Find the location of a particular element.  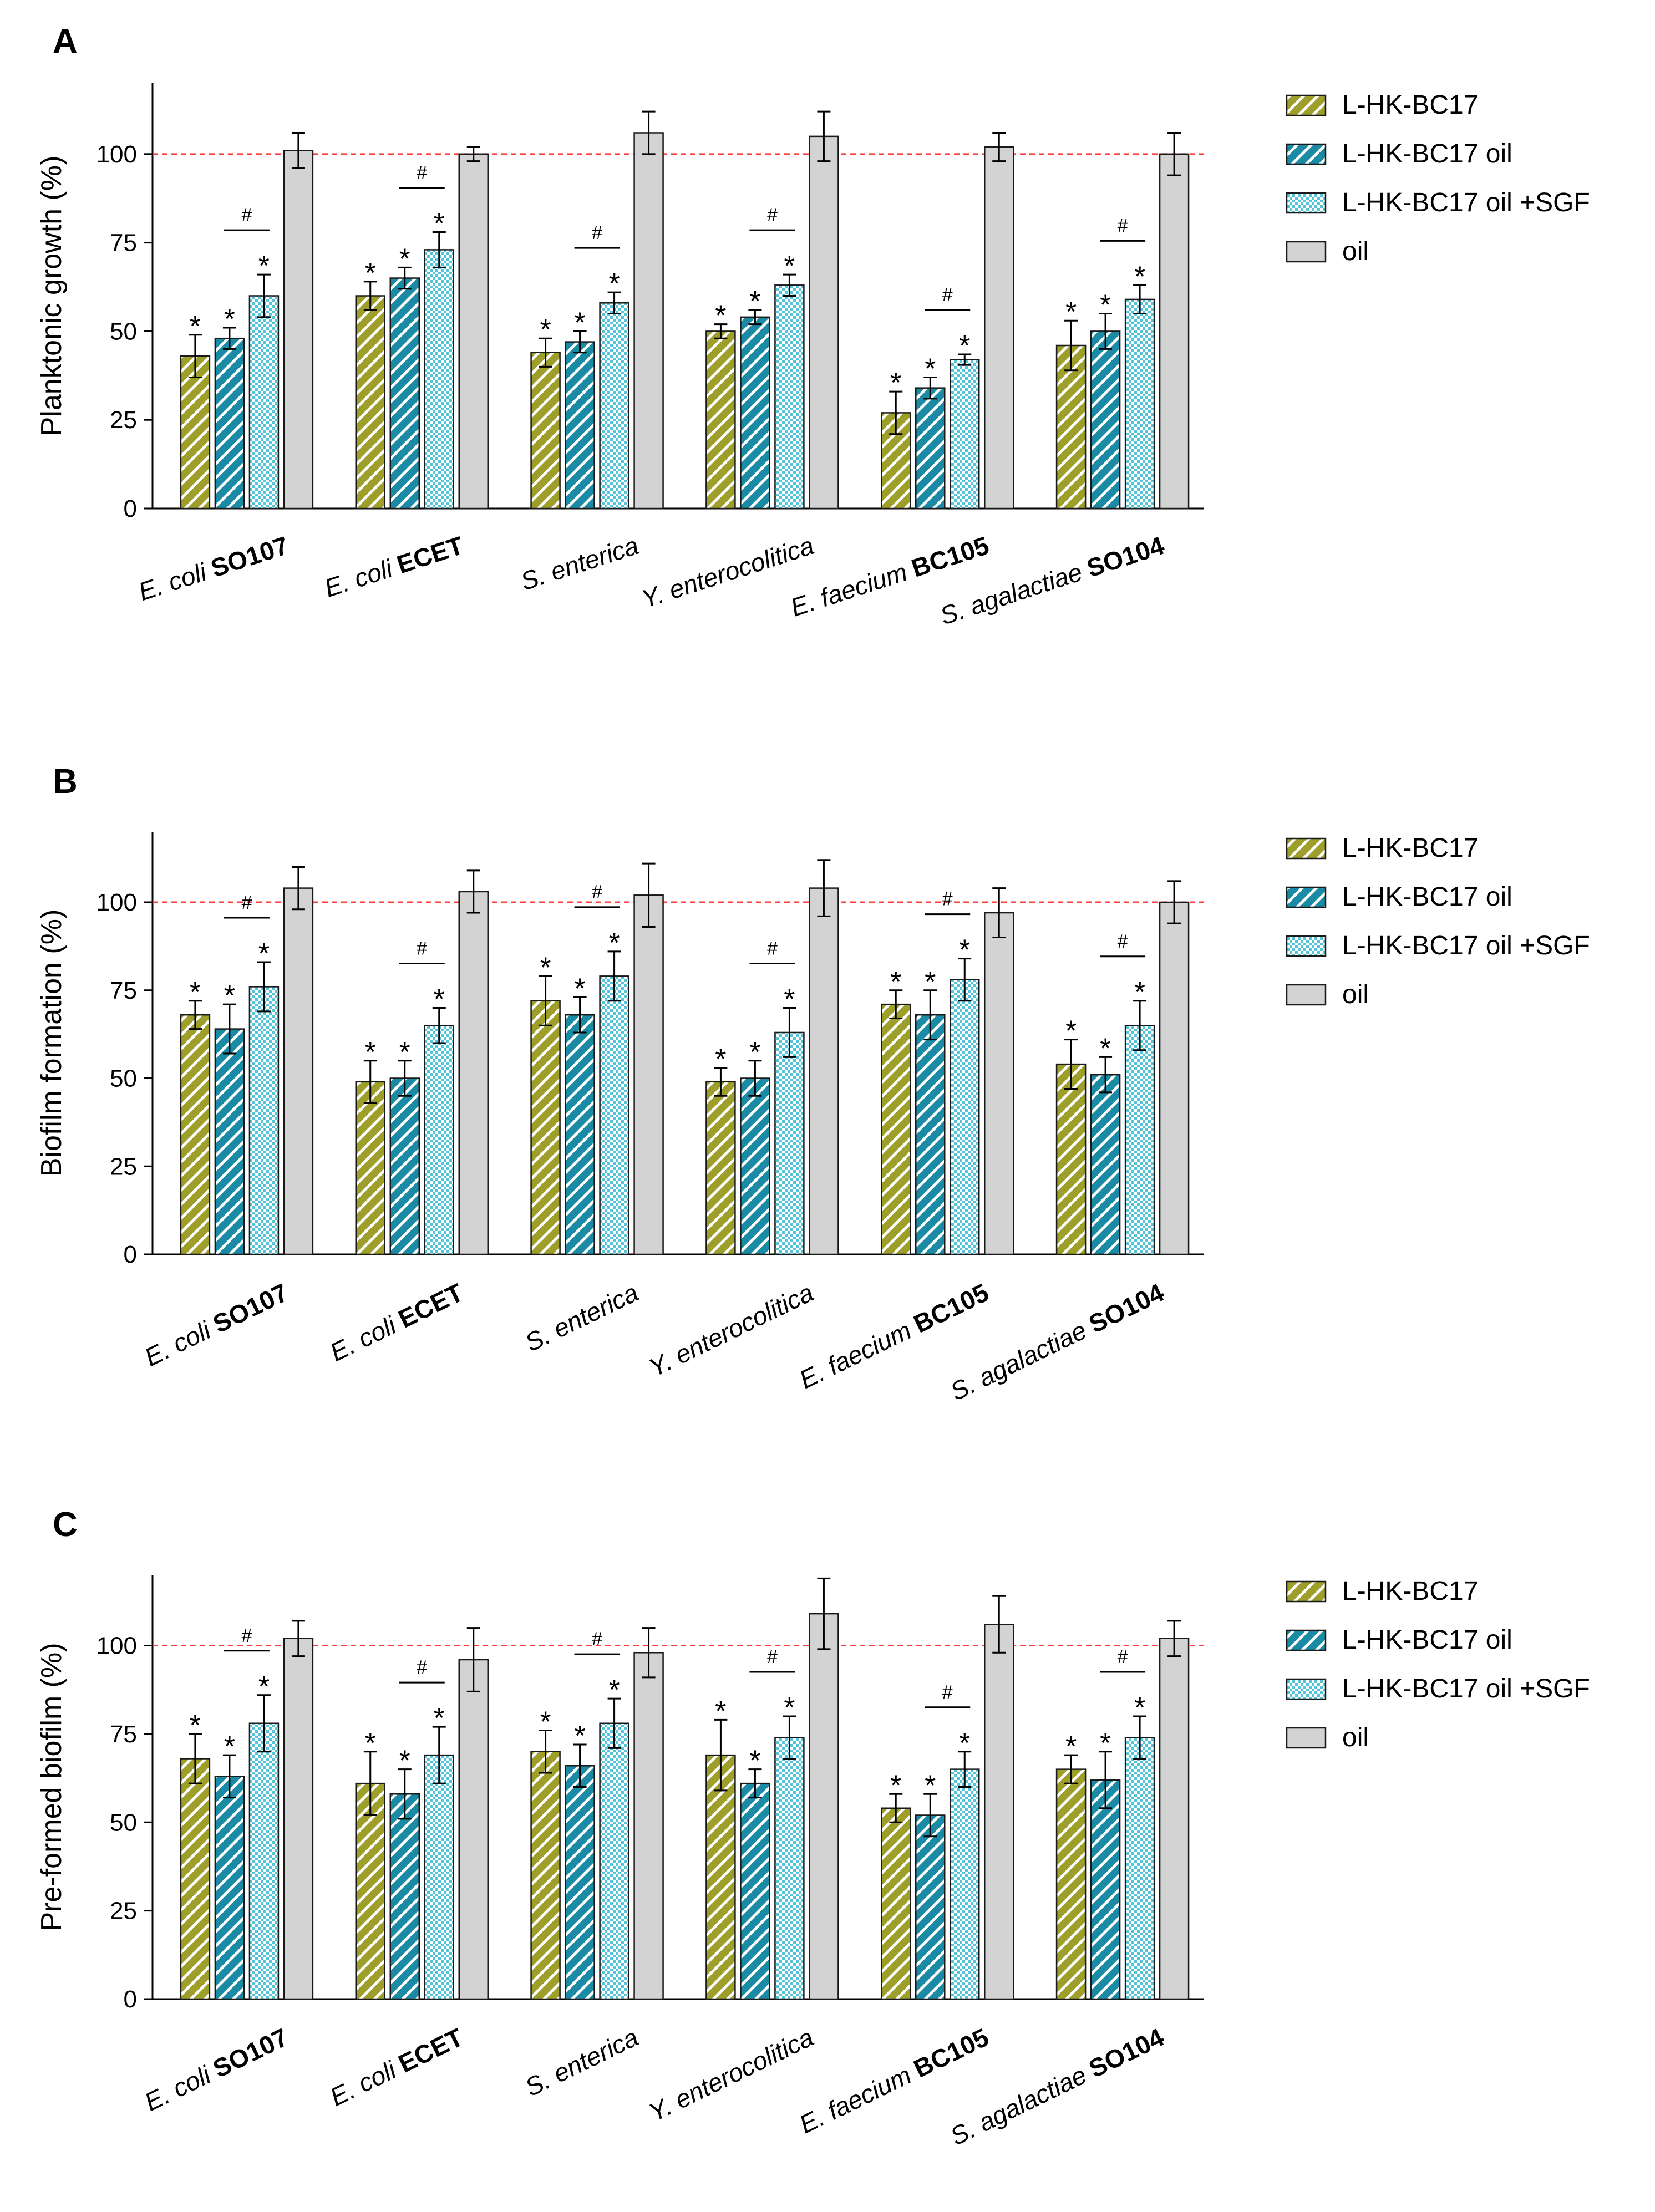

x-tick-species: S. agalactiae is located at coordinates (1018, 1360).